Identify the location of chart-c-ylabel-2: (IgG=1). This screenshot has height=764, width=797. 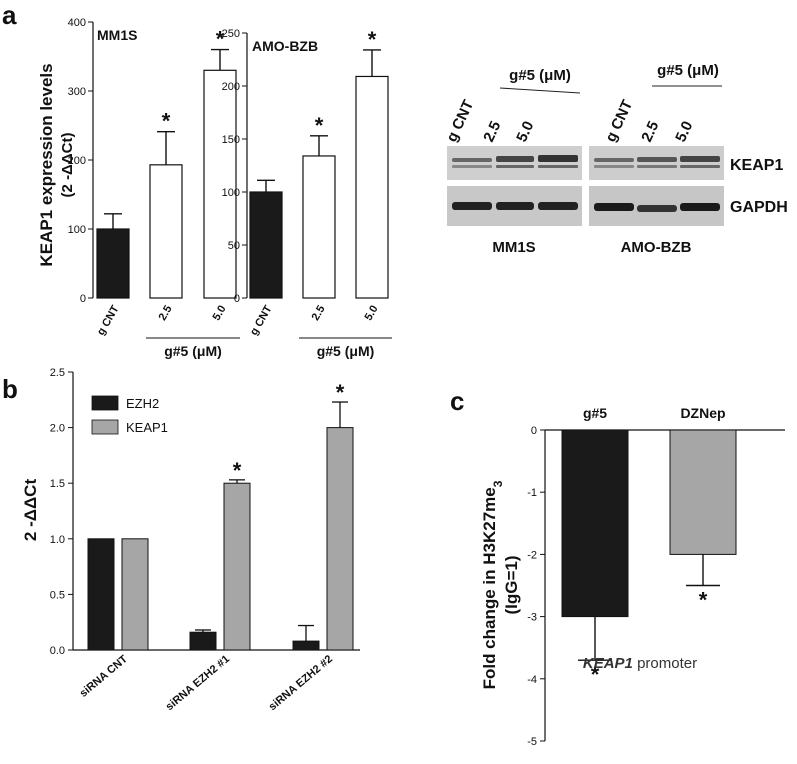
(511, 584).